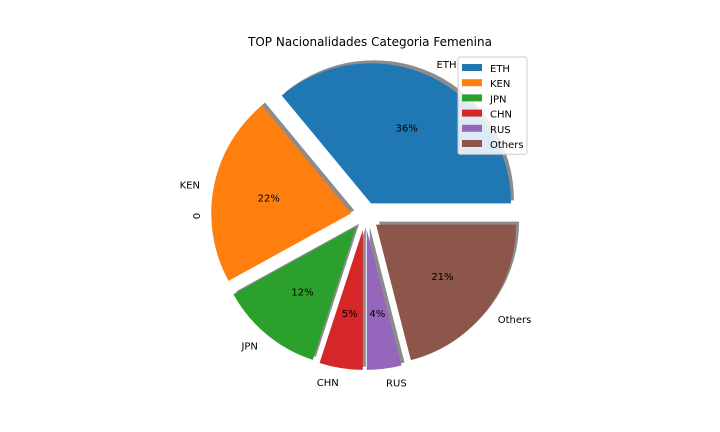 The image size is (720, 432). I want to click on legend-label-chn: CHN, so click(501, 115).